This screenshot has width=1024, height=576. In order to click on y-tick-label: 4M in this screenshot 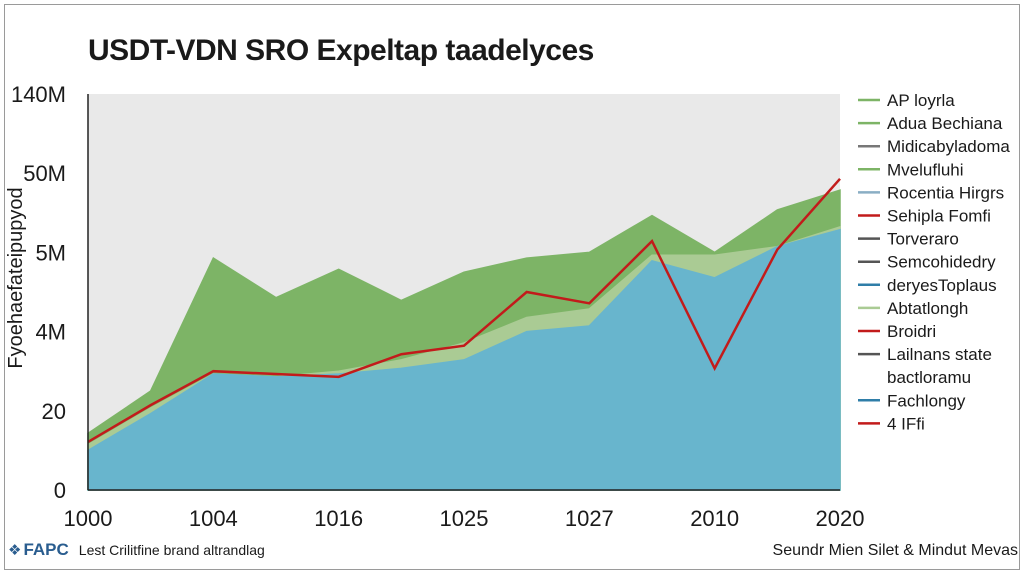, I will do `click(50, 332)`.